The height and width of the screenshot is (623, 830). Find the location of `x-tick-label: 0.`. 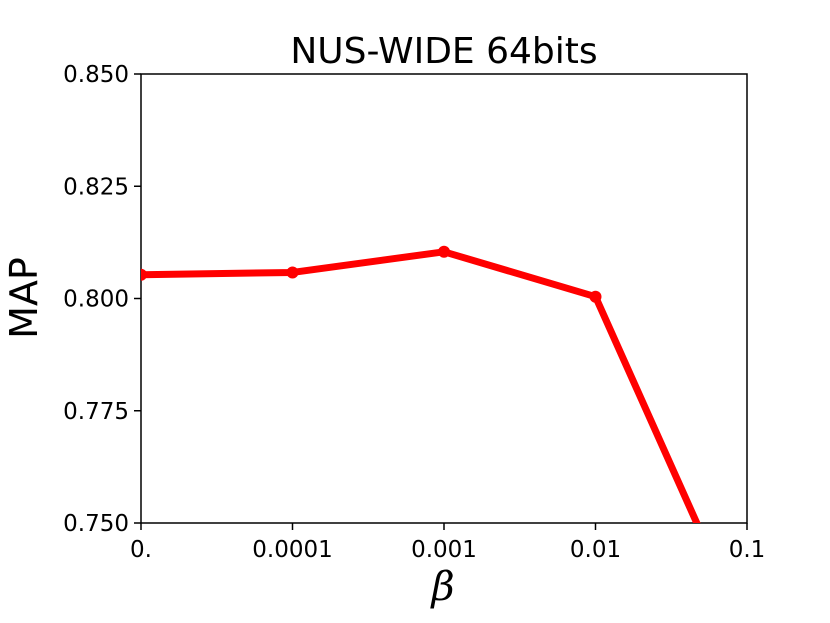

x-tick-label: 0. is located at coordinates (141, 550).